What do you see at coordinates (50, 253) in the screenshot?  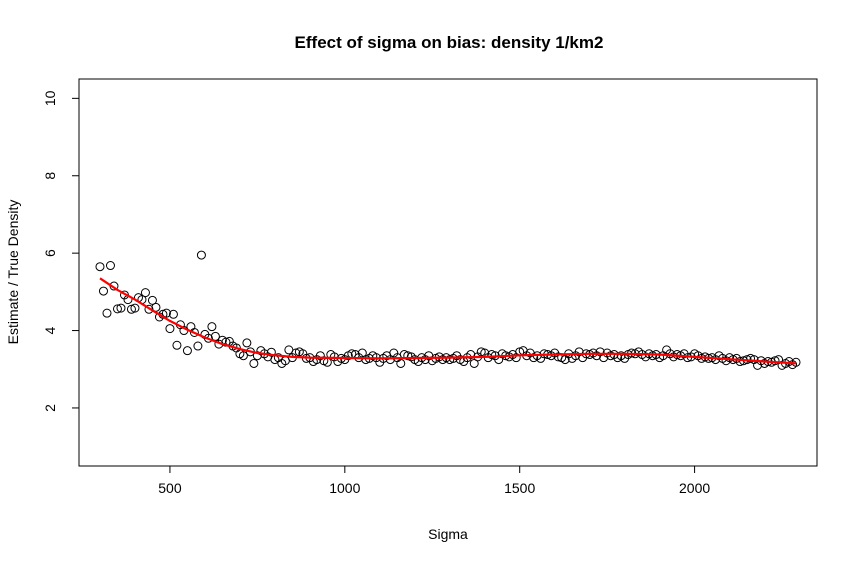 I see `y-tick-label: 6` at bounding box center [50, 253].